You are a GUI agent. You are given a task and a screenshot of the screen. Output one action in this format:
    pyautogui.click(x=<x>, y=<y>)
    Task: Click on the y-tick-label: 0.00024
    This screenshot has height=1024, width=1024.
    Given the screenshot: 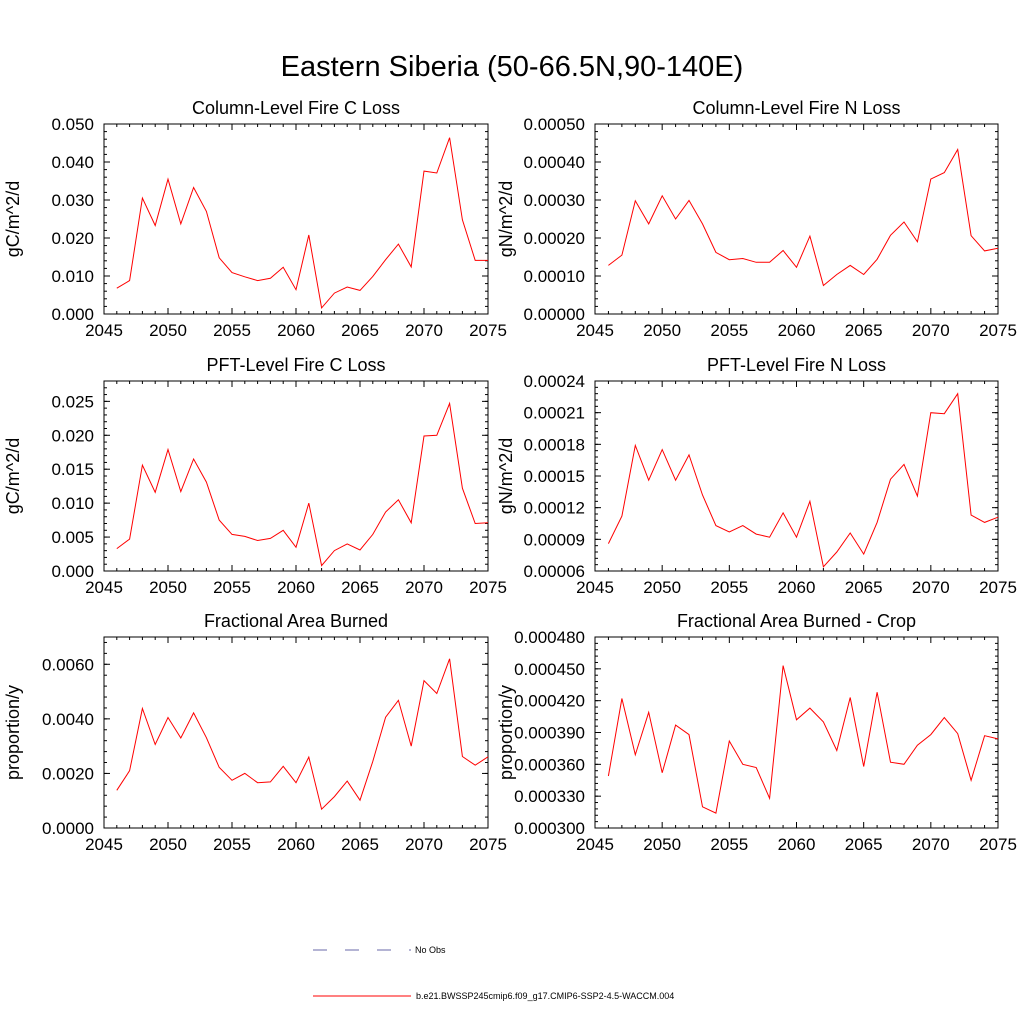 What is the action you would take?
    pyautogui.click(x=554, y=381)
    